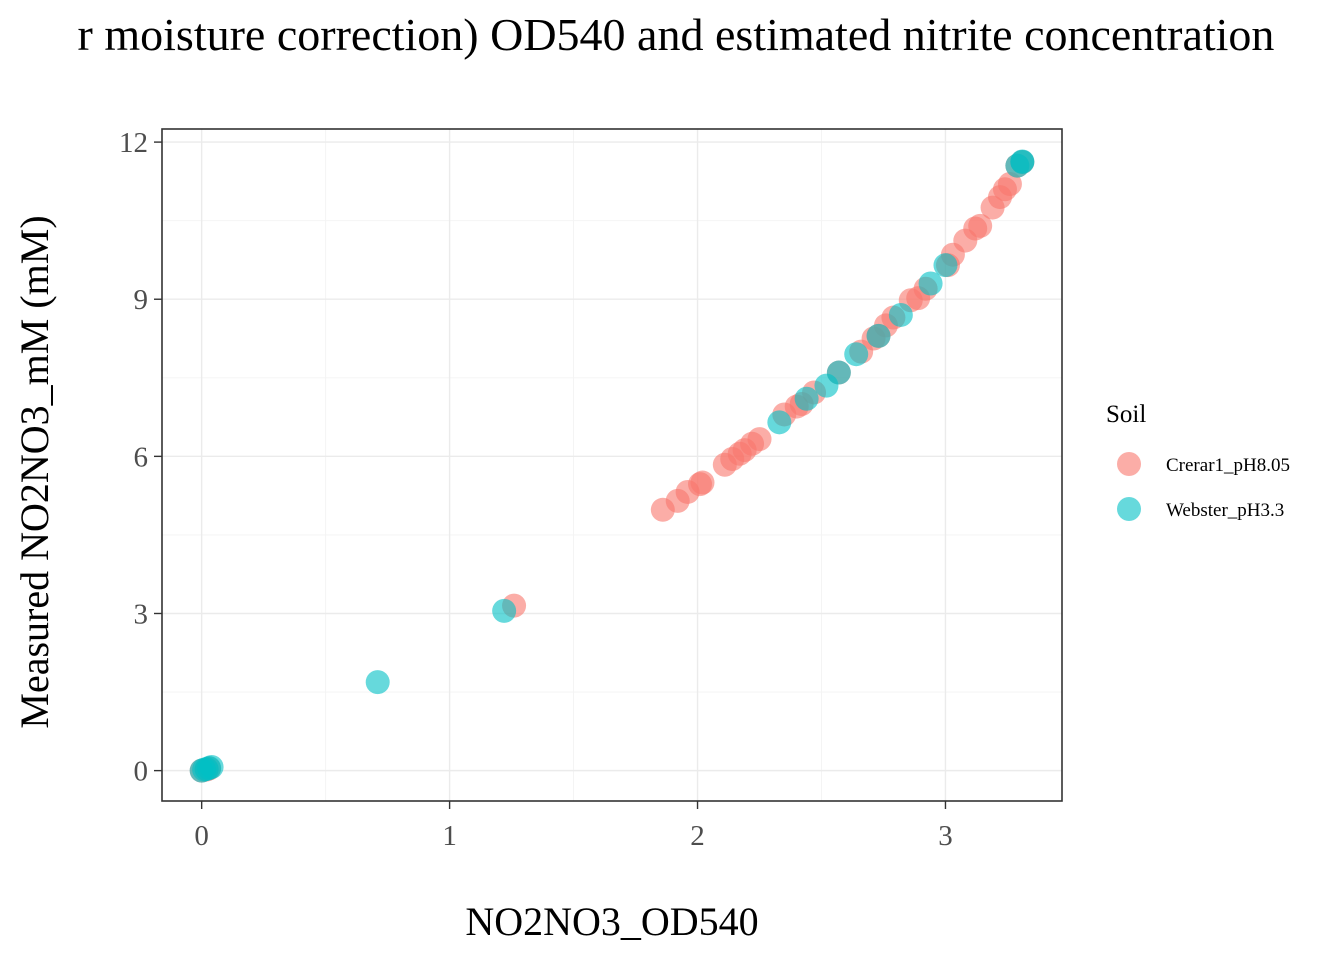 The height and width of the screenshot is (960, 1344). I want to click on y-axis-title: Measured NO2NO3_mM (mM), so click(34, 471).